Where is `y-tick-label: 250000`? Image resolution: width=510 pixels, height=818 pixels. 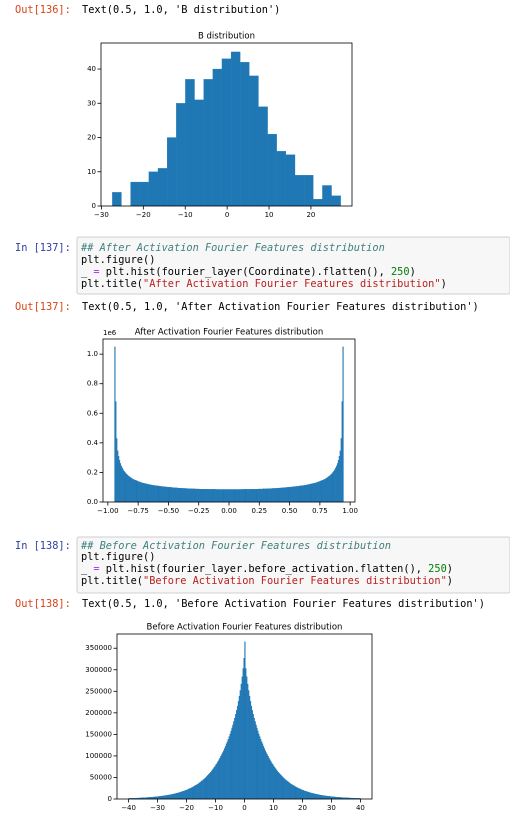
y-tick-label: 250000 is located at coordinates (98, 691).